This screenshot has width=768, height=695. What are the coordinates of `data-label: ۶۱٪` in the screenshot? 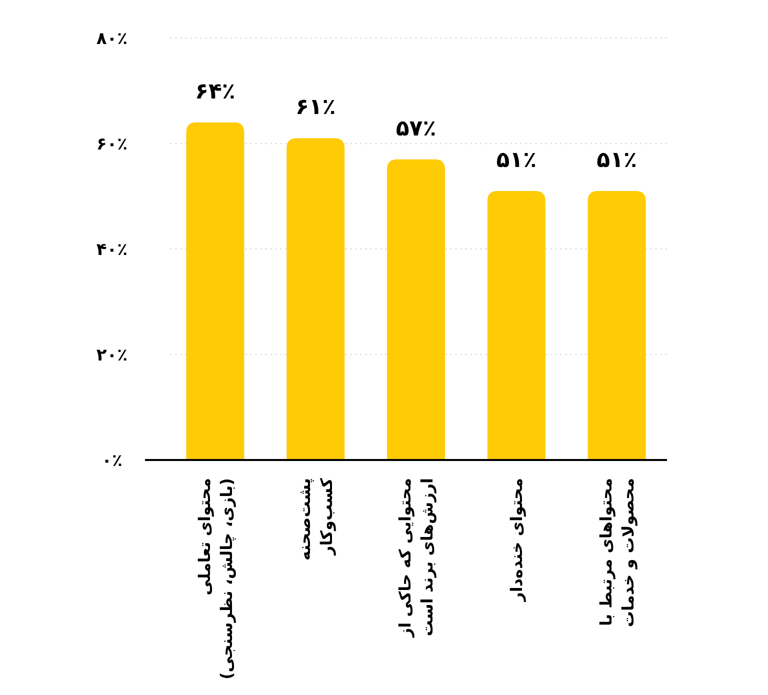 It's located at (315, 107).